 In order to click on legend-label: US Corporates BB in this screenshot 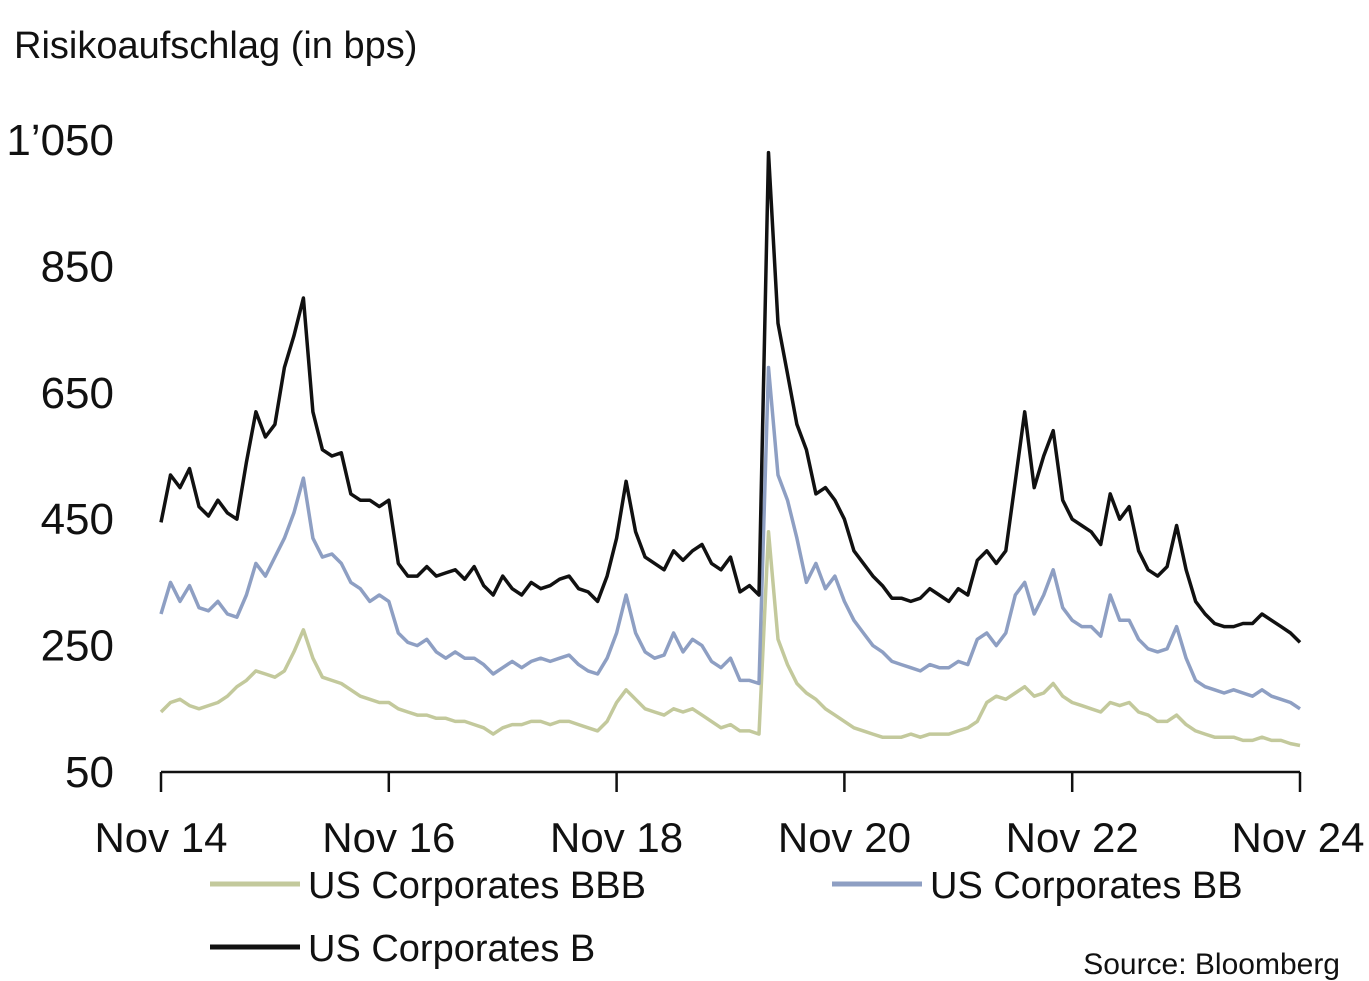, I will do `click(1086, 886)`.